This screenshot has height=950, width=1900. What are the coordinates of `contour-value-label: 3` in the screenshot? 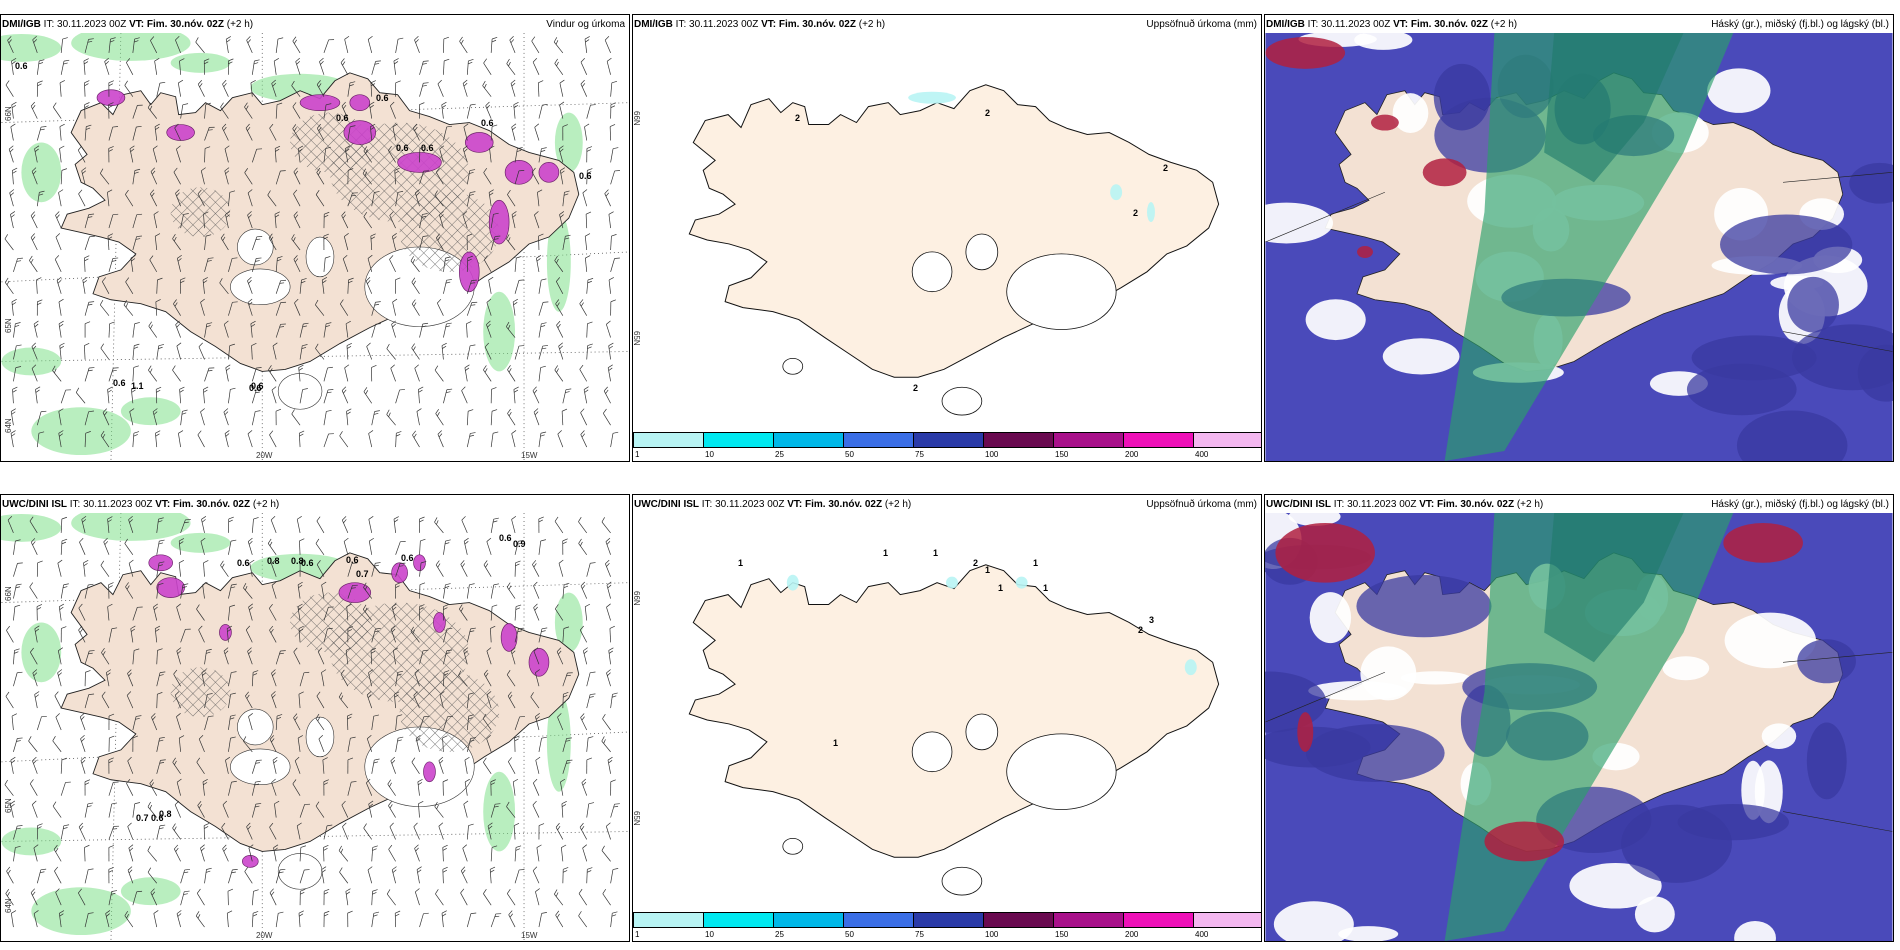 It's located at (1152, 620).